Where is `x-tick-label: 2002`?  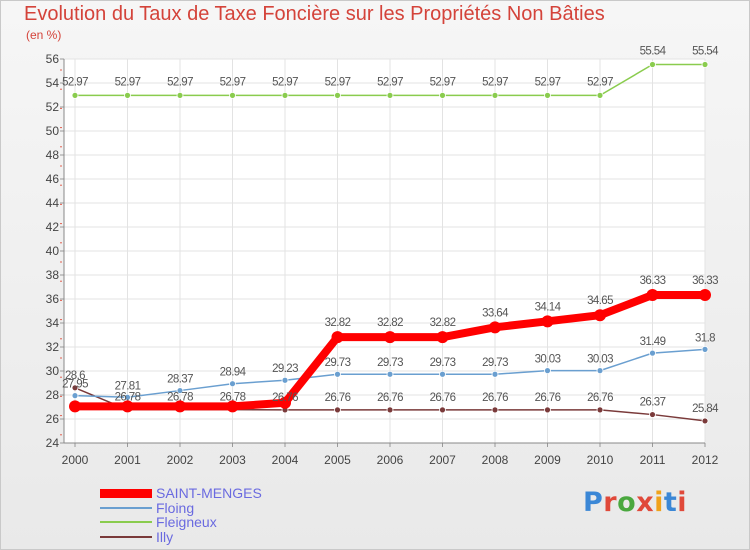
x-tick-label: 2002 is located at coordinates (180, 460).